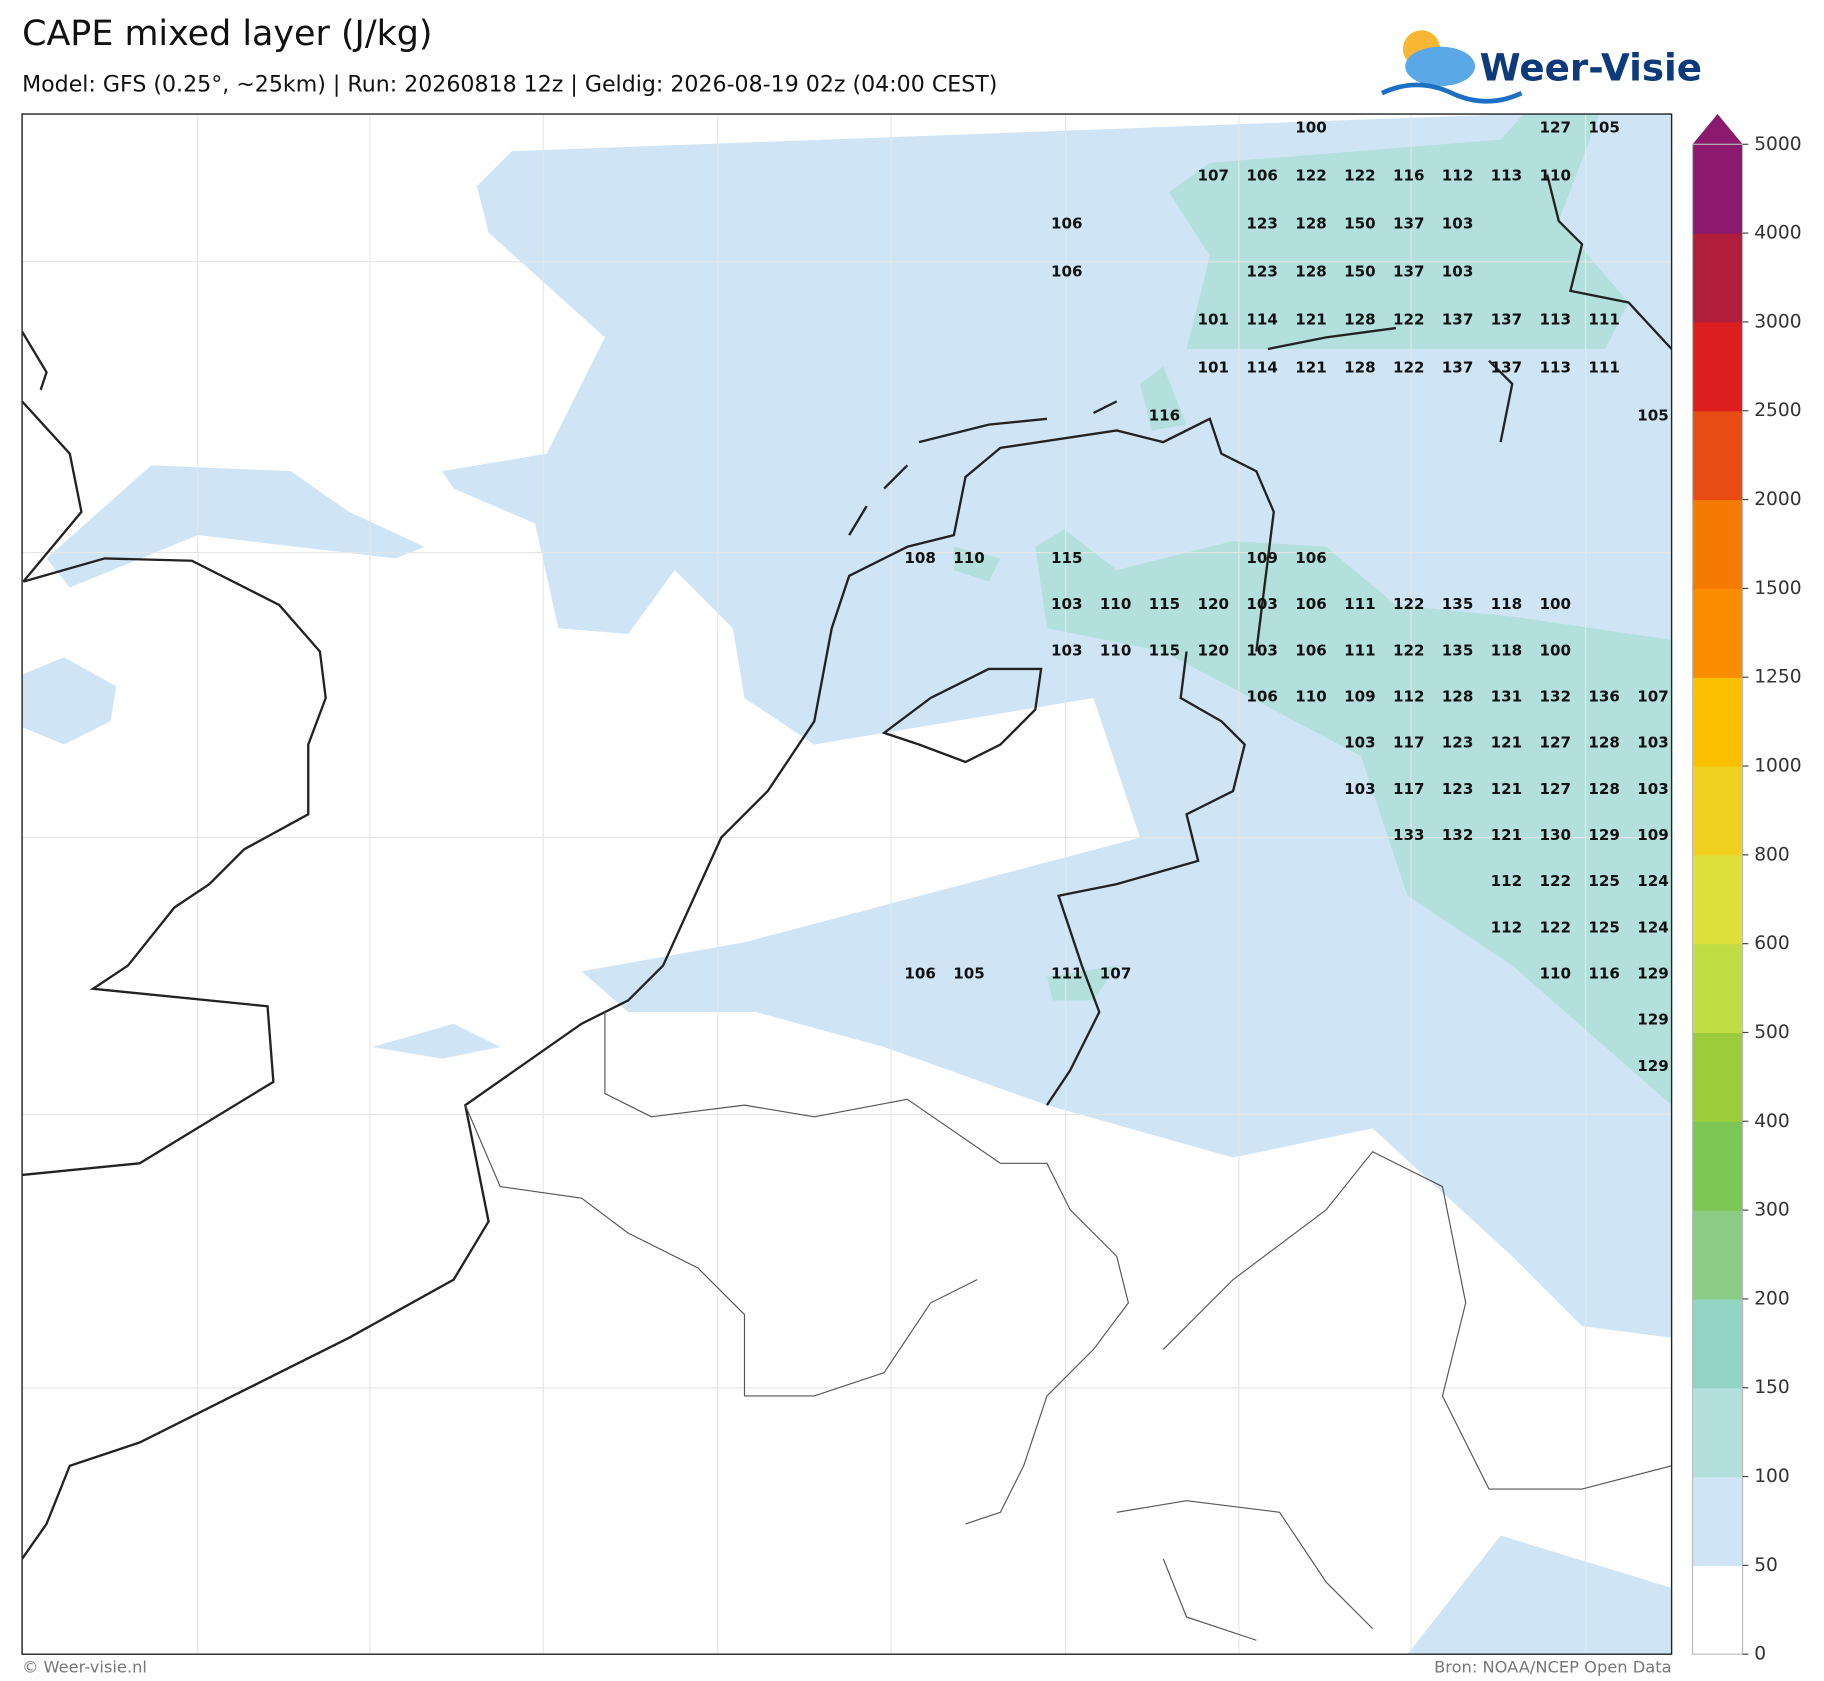  What do you see at coordinates (1214, 368) in the screenshot?
I see `cape-label: 101` at bounding box center [1214, 368].